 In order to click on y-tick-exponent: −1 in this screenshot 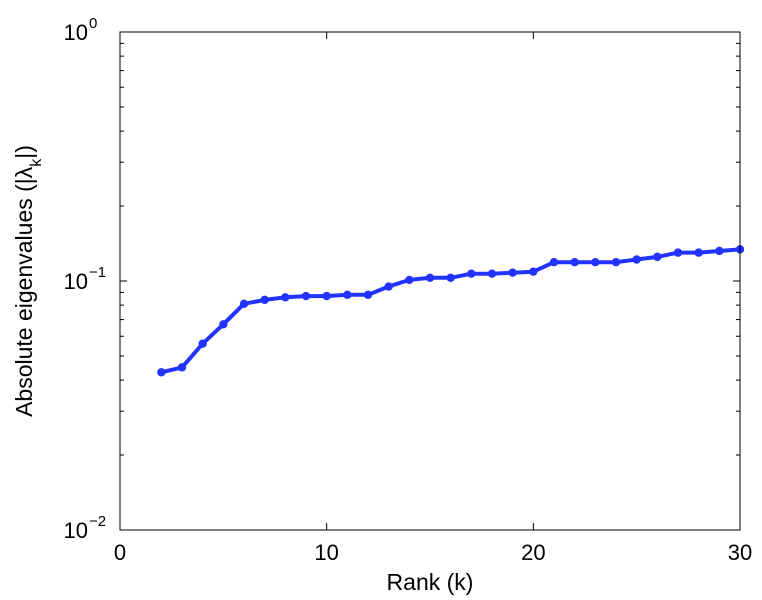, I will do `click(97, 272)`.